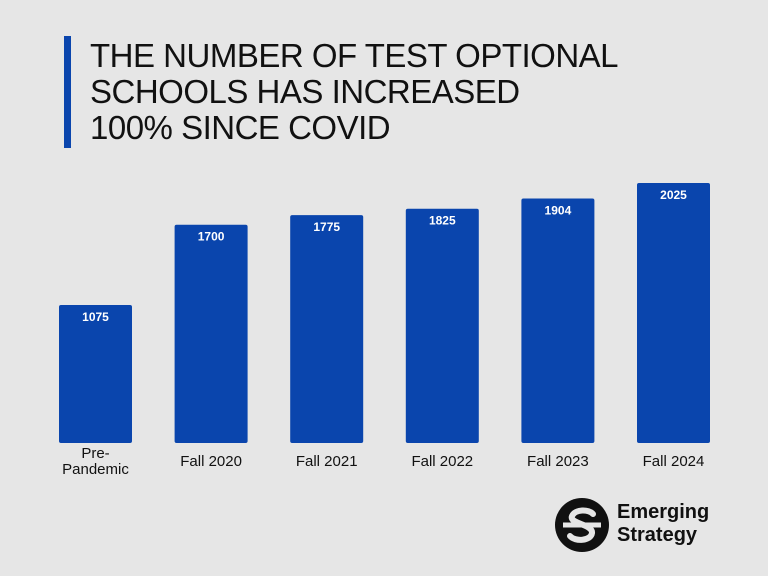 This screenshot has height=576, width=768. I want to click on logo-line-1: Emerging, so click(663, 512).